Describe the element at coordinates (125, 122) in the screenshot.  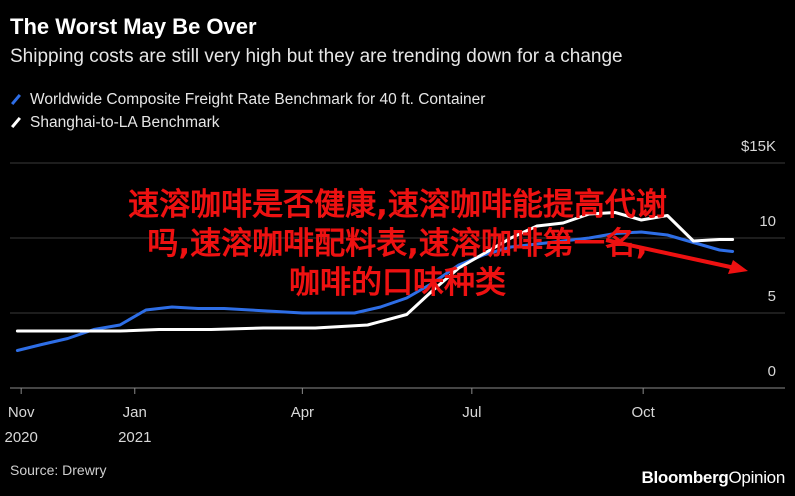
I see `legend-label-shanghai-la: Shanghai-to-LA Benchmark` at that location.